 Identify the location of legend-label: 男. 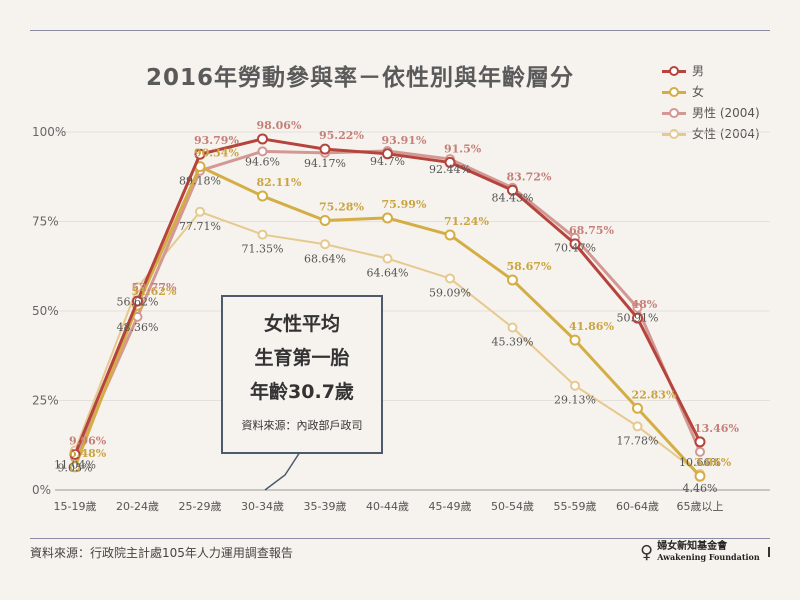
(698, 71).